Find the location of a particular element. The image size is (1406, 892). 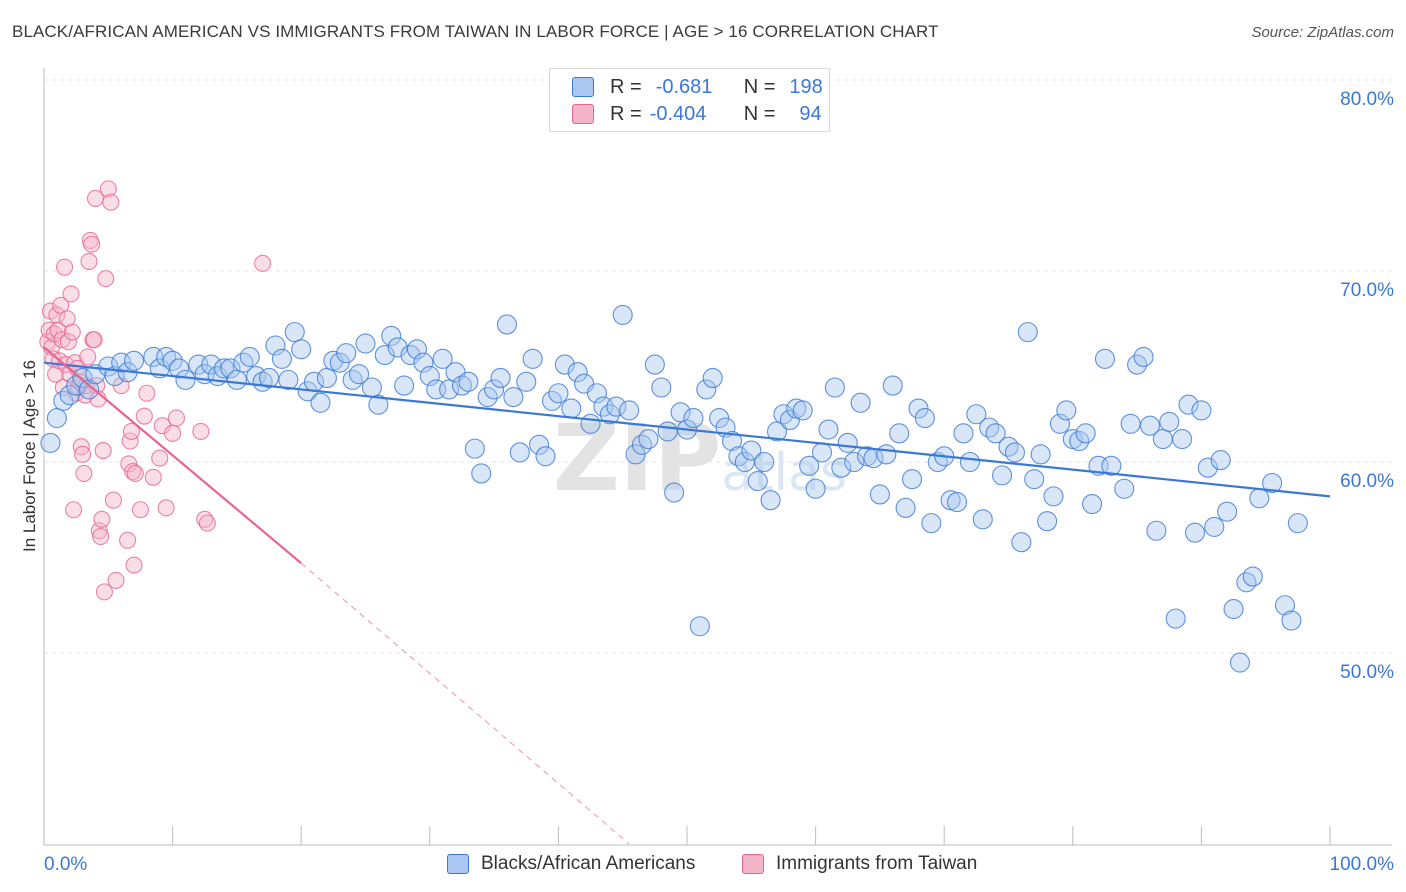

watermark: ZIPatlas is located at coordinates (700, 458).